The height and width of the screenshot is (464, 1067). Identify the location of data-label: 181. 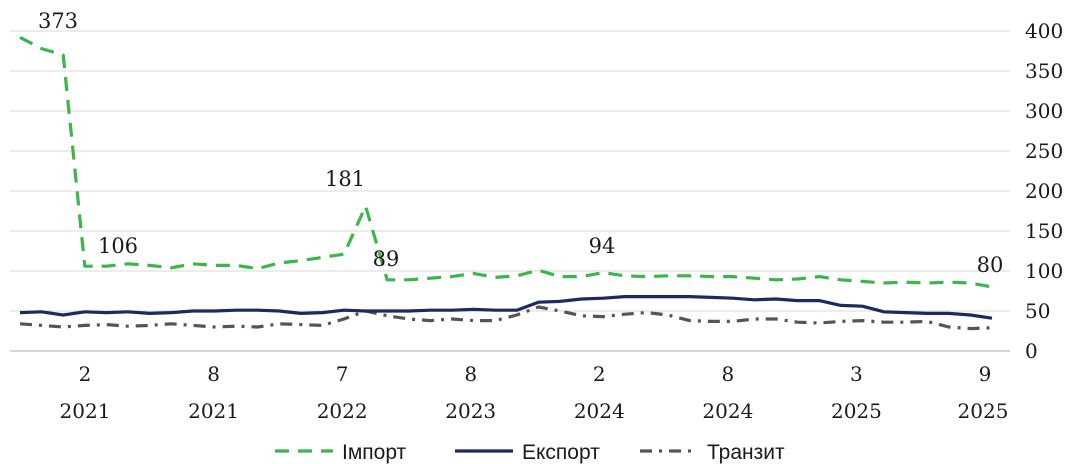
(345, 179).